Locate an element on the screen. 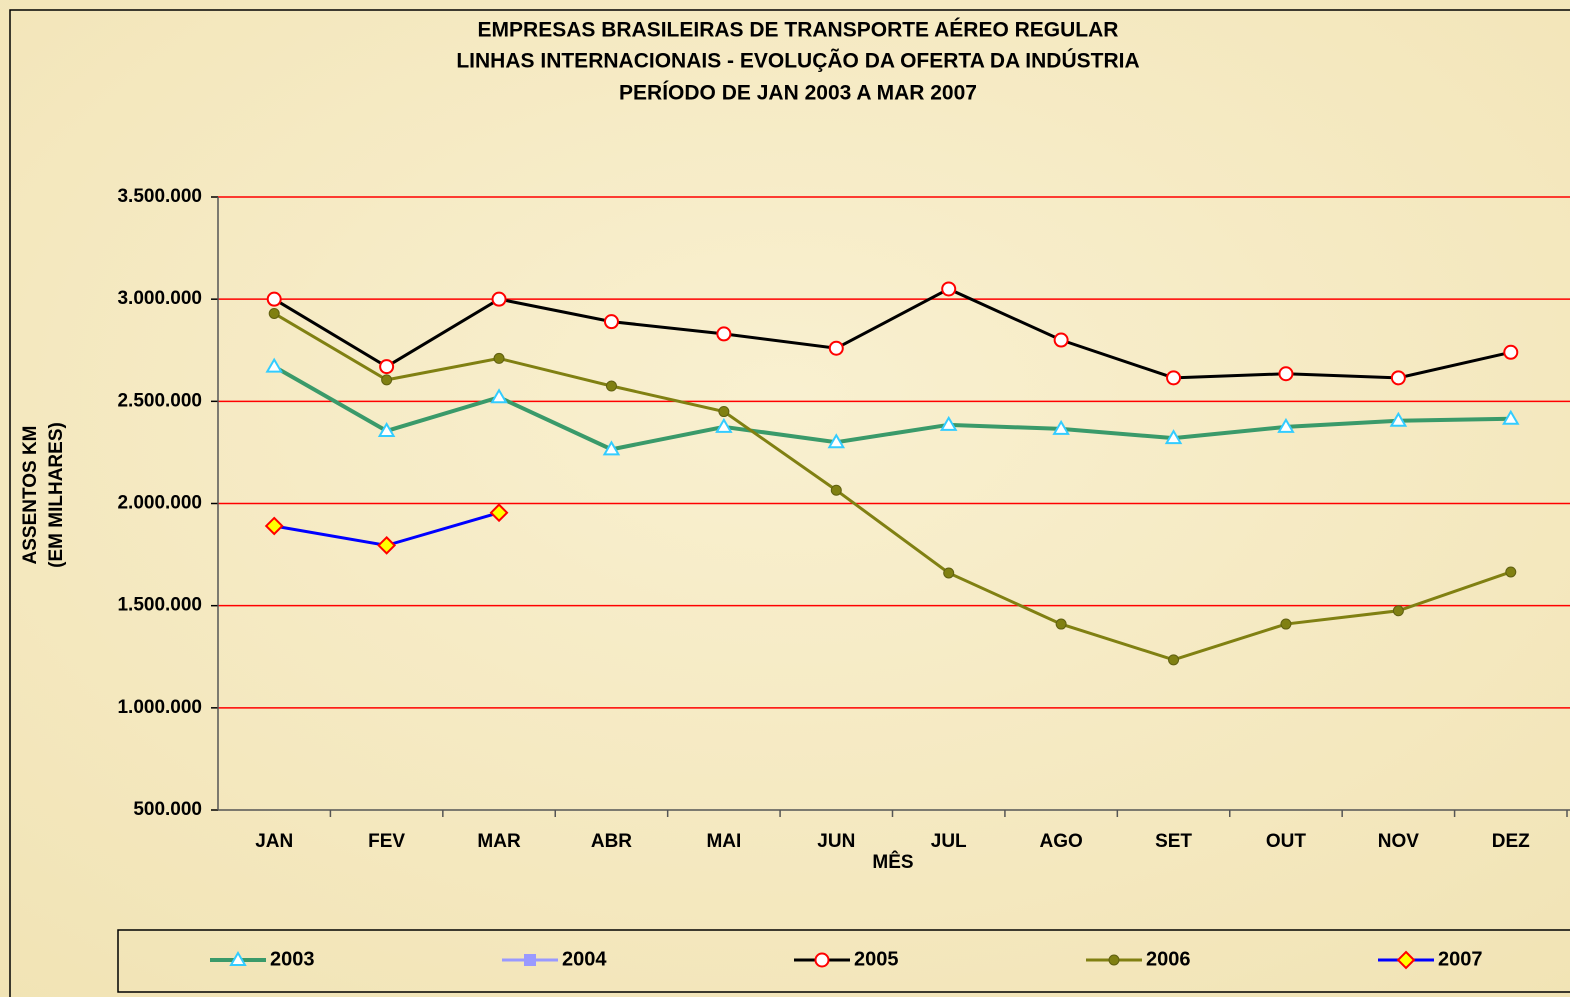  x-tick-label: OUT is located at coordinates (1286, 841).